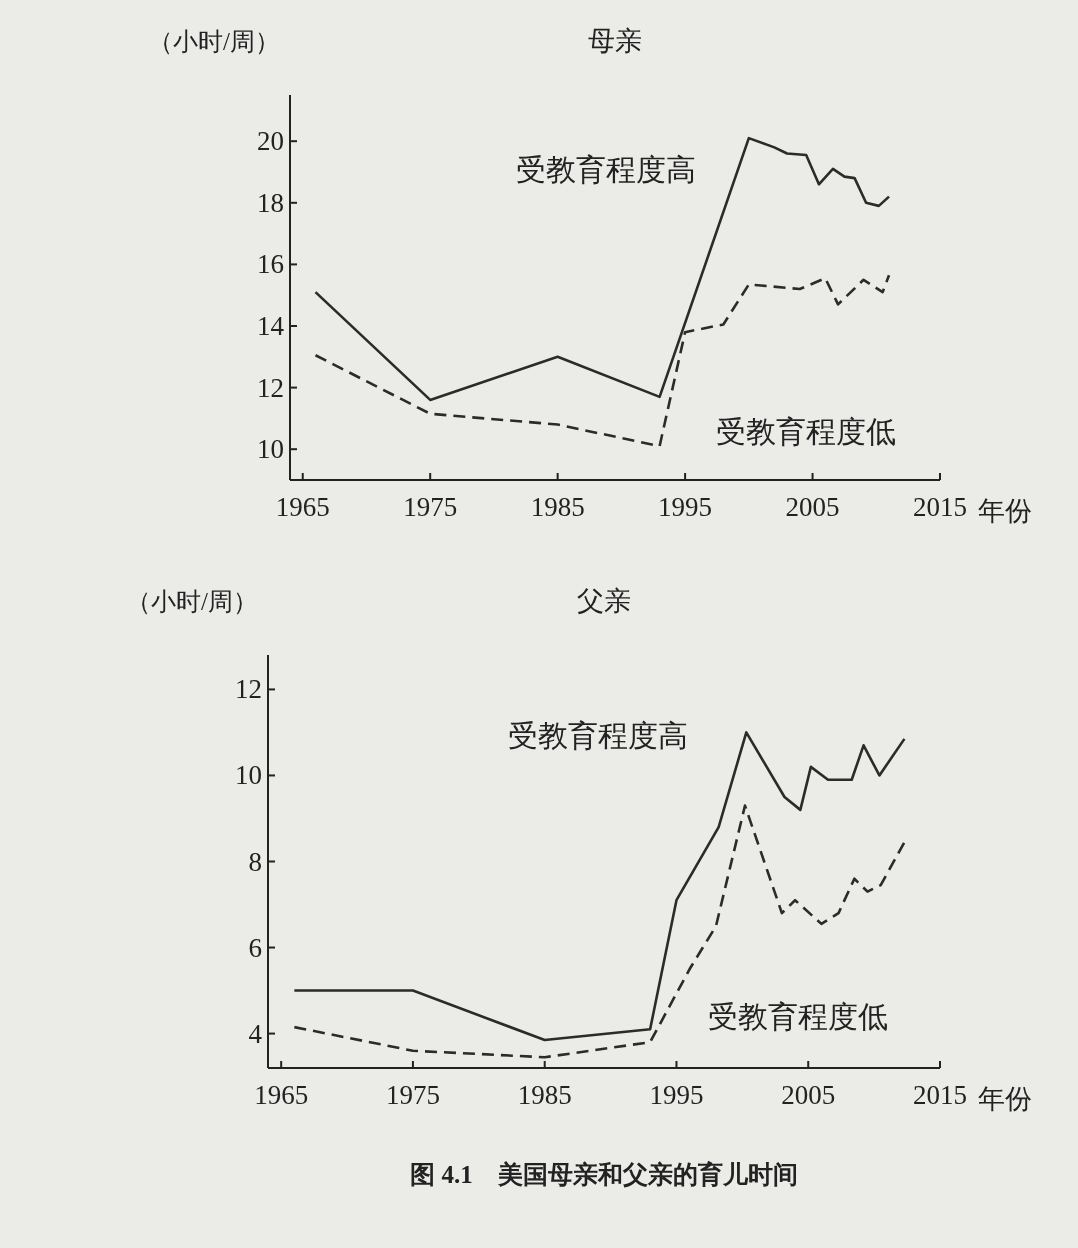  What do you see at coordinates (270, 202) in the screenshot?
I see `y-tick-label: 18` at bounding box center [270, 202].